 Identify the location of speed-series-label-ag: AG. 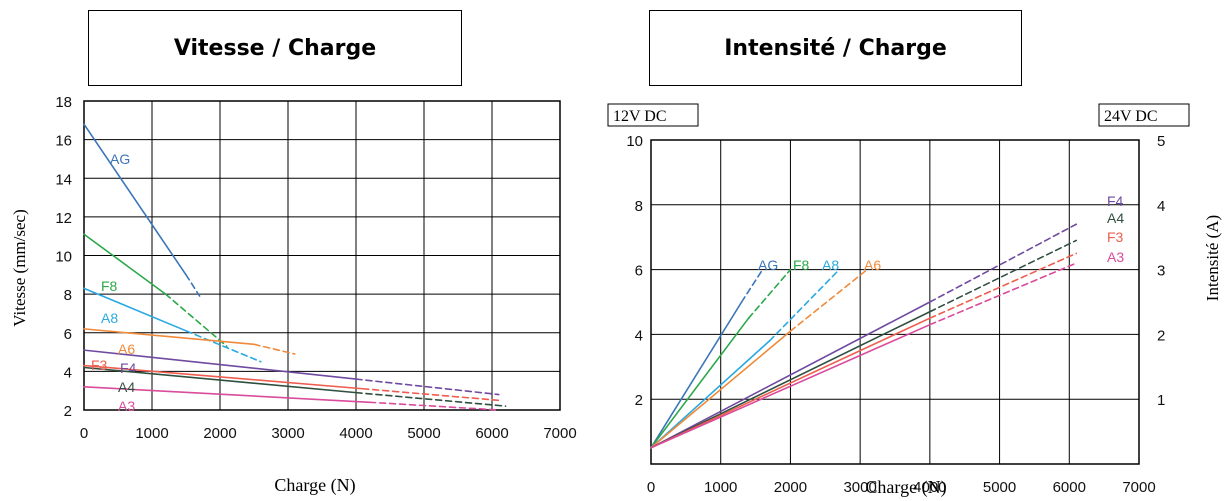
(120, 159).